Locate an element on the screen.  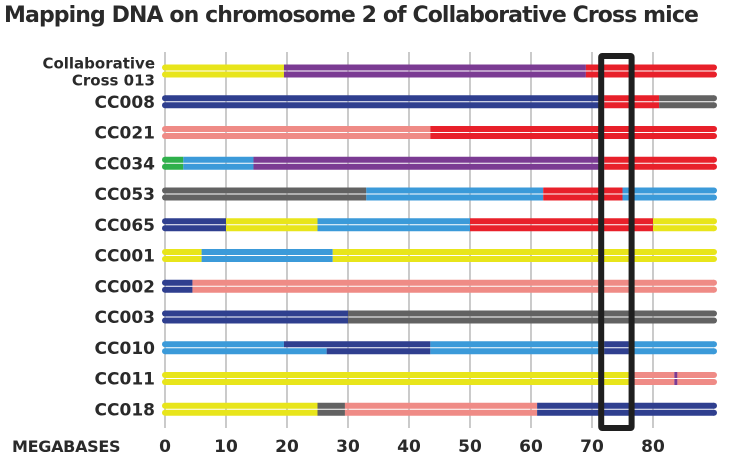
strain-label: CC053 is located at coordinates (125, 195).